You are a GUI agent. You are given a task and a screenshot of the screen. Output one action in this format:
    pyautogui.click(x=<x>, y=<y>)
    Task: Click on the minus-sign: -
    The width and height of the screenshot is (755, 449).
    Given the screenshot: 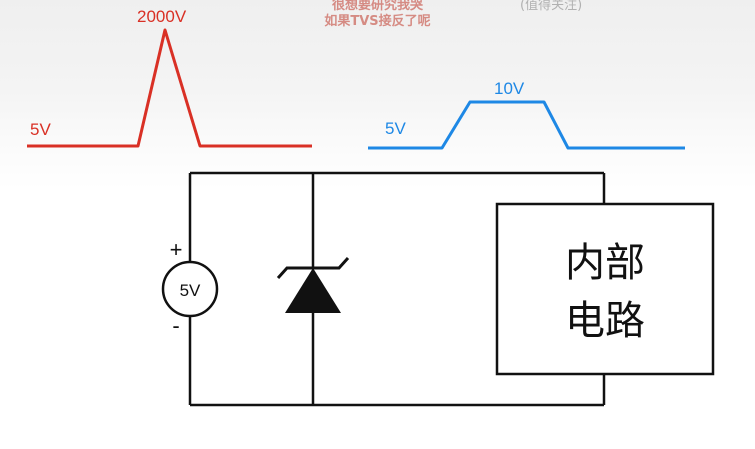 What is the action you would take?
    pyautogui.click(x=175, y=325)
    